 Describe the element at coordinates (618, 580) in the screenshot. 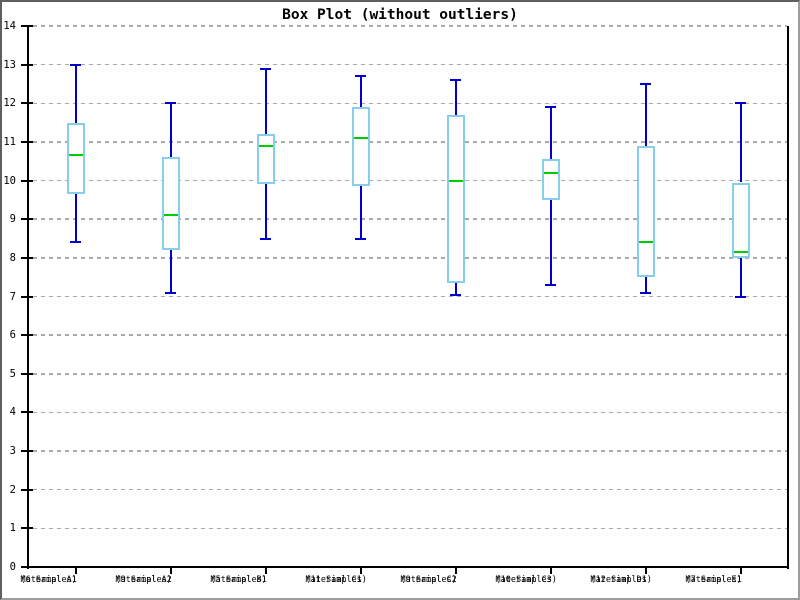

I see `category-name: Material D1` at that location.